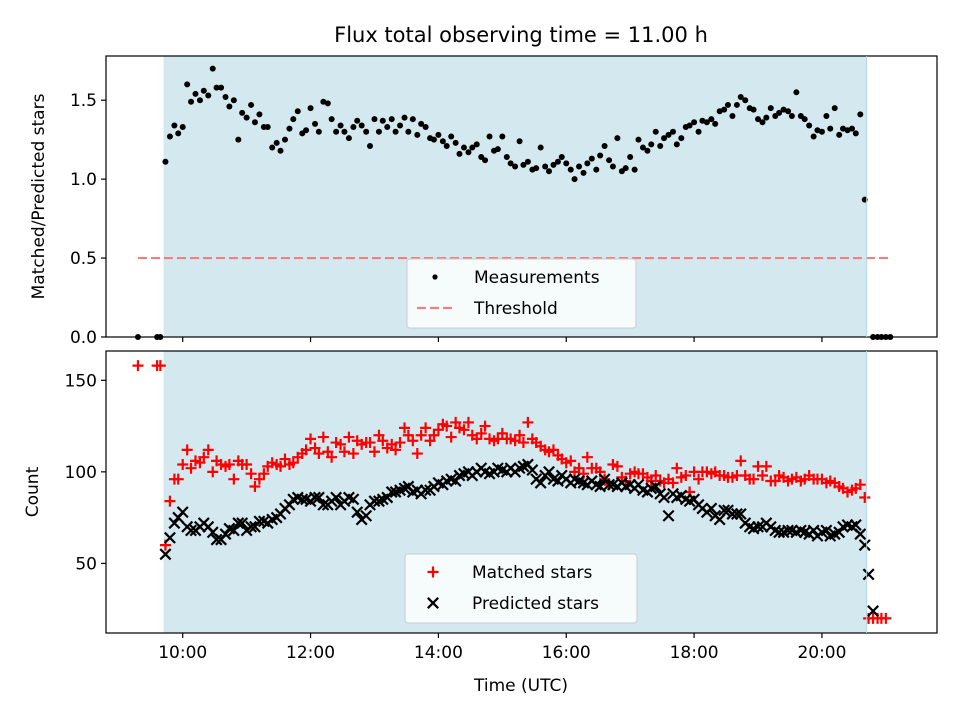 This screenshot has height=720, width=960. Describe the element at coordinates (521, 588) in the screenshot. I see `count-legend: Matched stars Predicted stars` at that location.